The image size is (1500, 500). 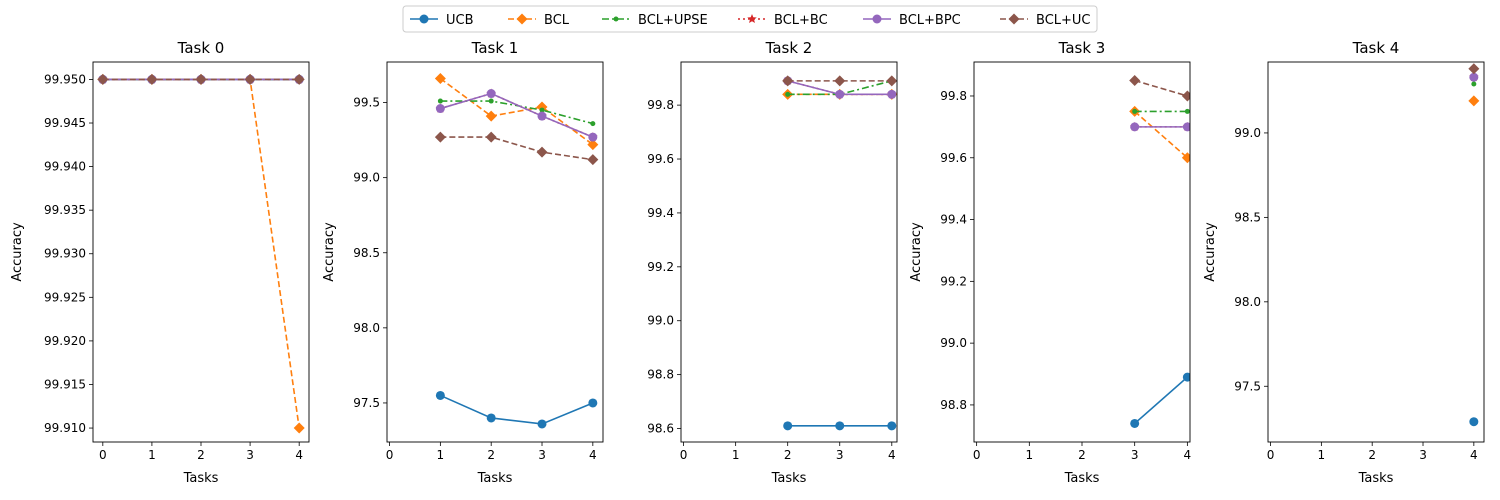 I want to click on legend-label: UCB, so click(x=460, y=20).